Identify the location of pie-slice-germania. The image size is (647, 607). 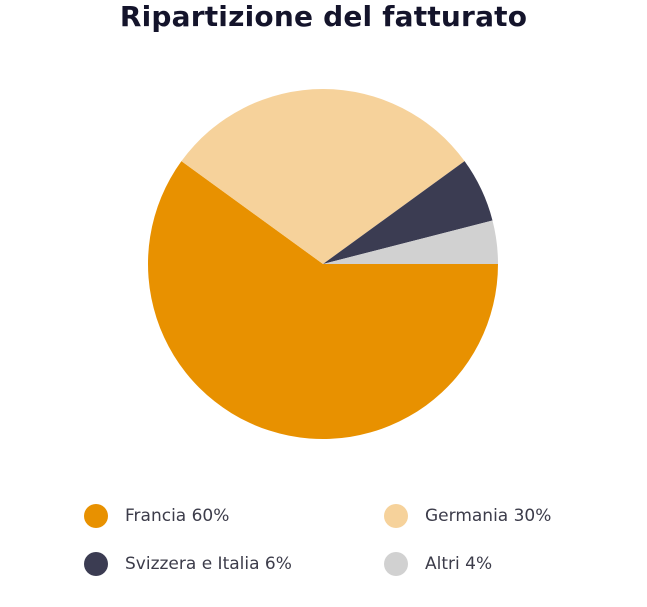
(323, 176).